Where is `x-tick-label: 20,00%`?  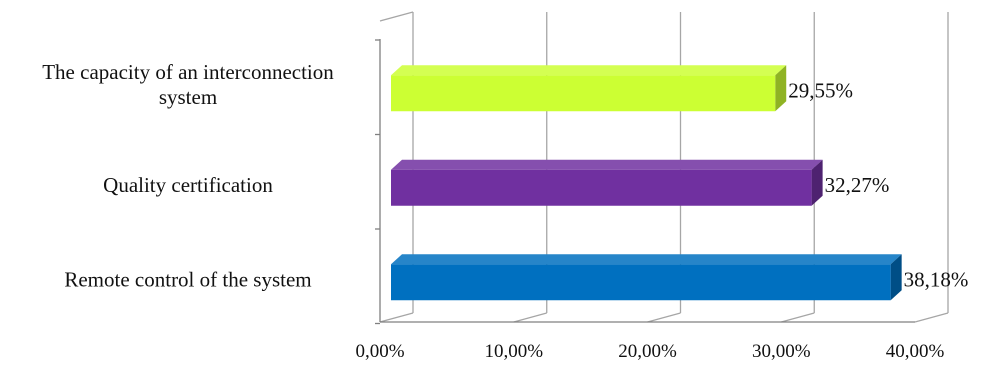
x-tick-label: 20,00% is located at coordinates (647, 351).